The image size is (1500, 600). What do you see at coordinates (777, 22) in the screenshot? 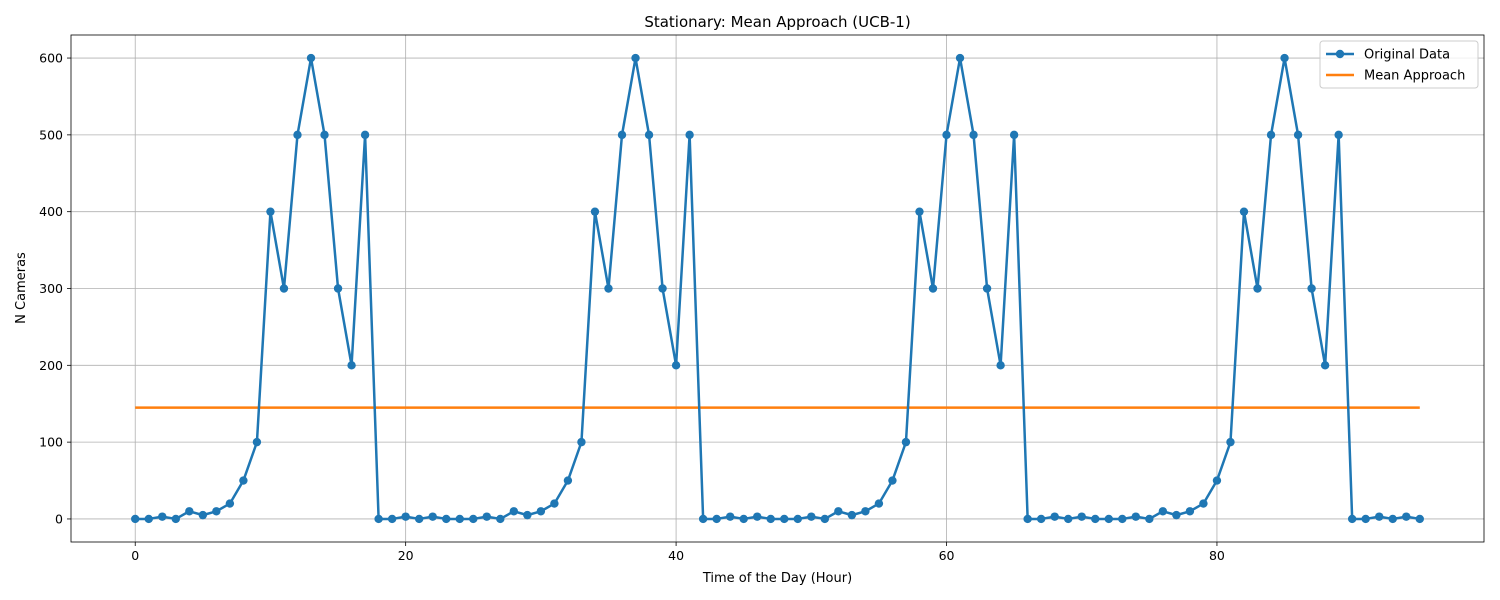
I see `chart-title: Stationary: Mean Approach (UCB-1)` at bounding box center [777, 22].